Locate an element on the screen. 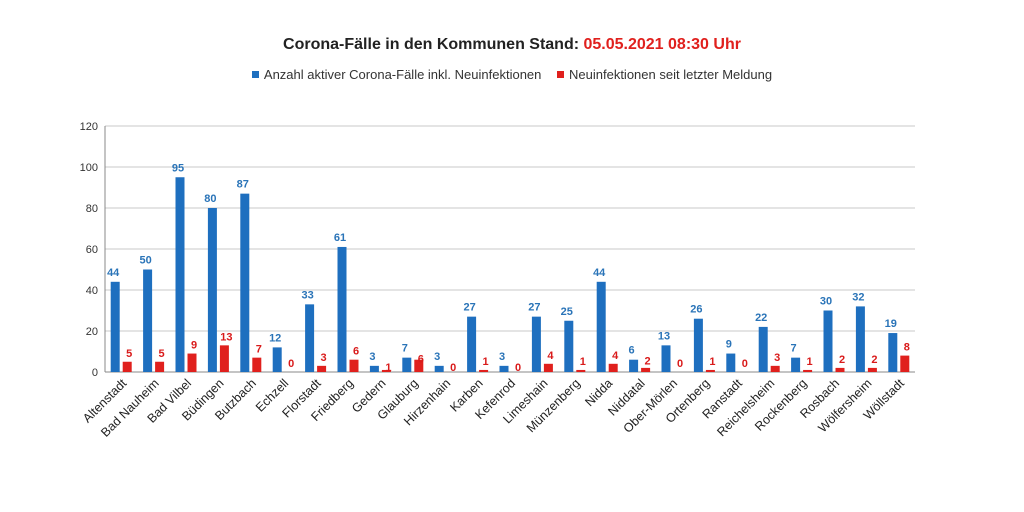  y-tick-label: 0 is located at coordinates (95, 373).